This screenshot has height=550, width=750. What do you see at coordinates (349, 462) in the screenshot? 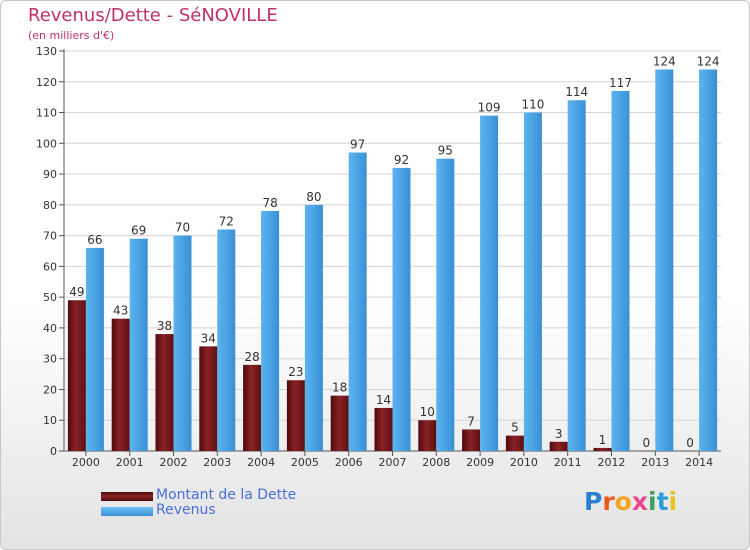
I see `x-tick-label: 2006` at bounding box center [349, 462].